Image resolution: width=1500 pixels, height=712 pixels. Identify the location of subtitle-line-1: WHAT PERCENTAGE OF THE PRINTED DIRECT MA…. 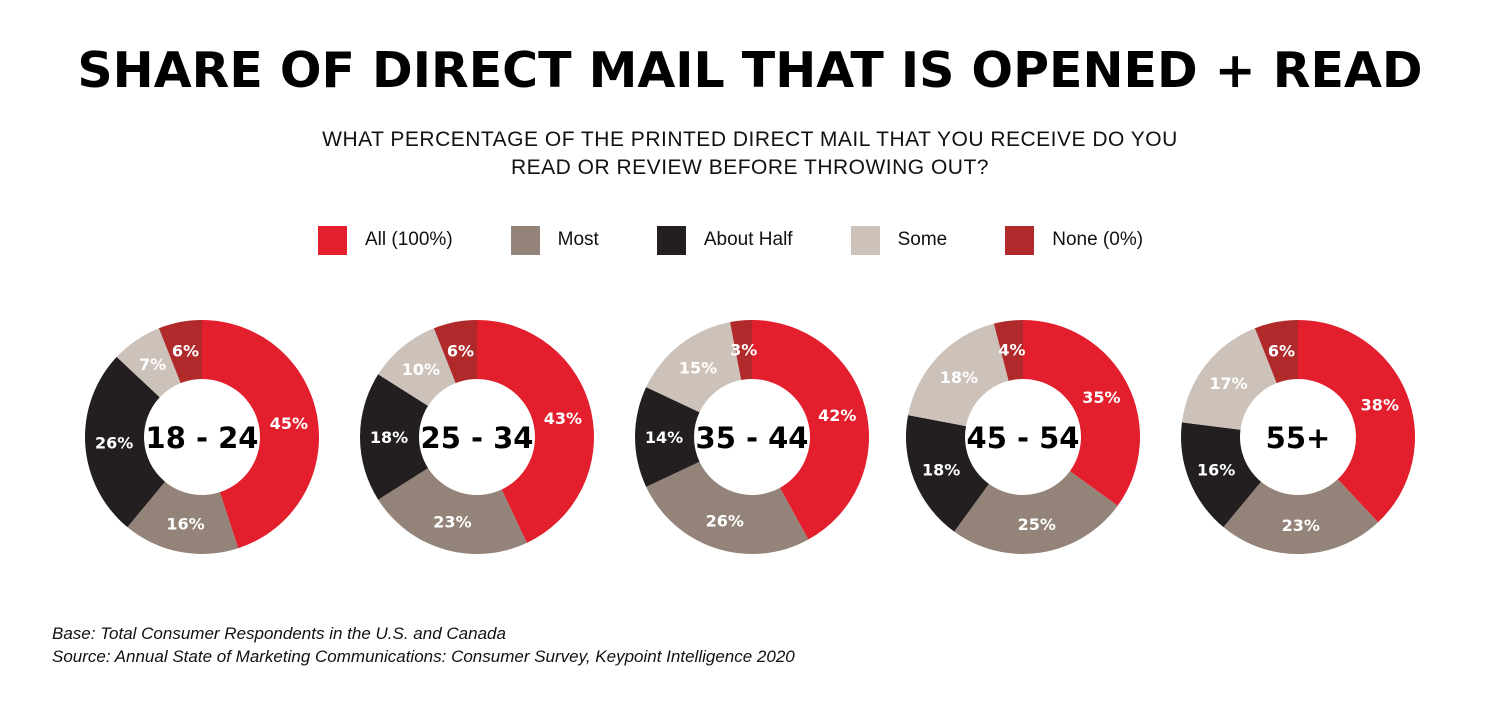
(750, 139).